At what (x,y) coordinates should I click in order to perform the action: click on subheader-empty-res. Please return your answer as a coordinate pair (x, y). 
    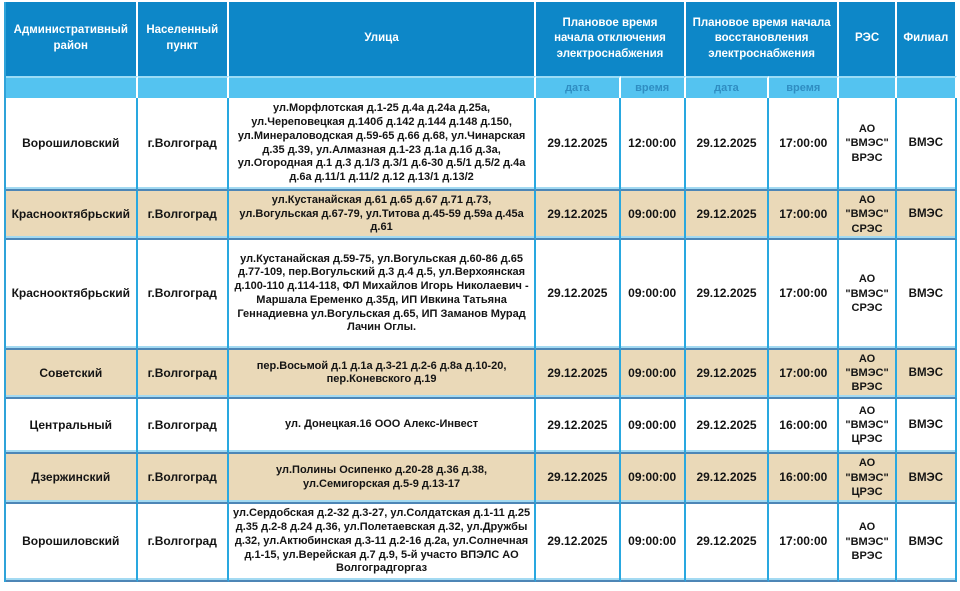
    Looking at the image, I should click on (868, 87).